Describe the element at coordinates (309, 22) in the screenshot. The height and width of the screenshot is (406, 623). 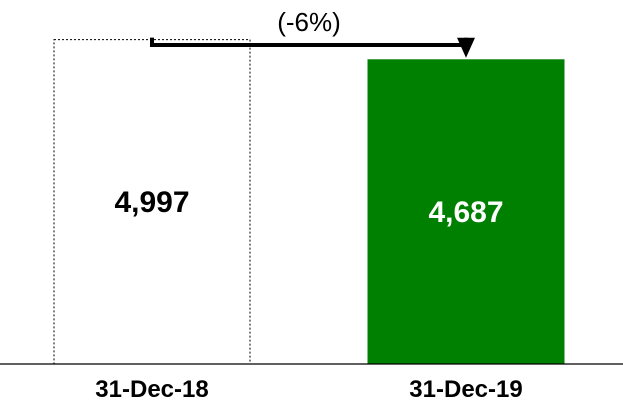
I see `change-percentage-label: (-6%)` at that location.